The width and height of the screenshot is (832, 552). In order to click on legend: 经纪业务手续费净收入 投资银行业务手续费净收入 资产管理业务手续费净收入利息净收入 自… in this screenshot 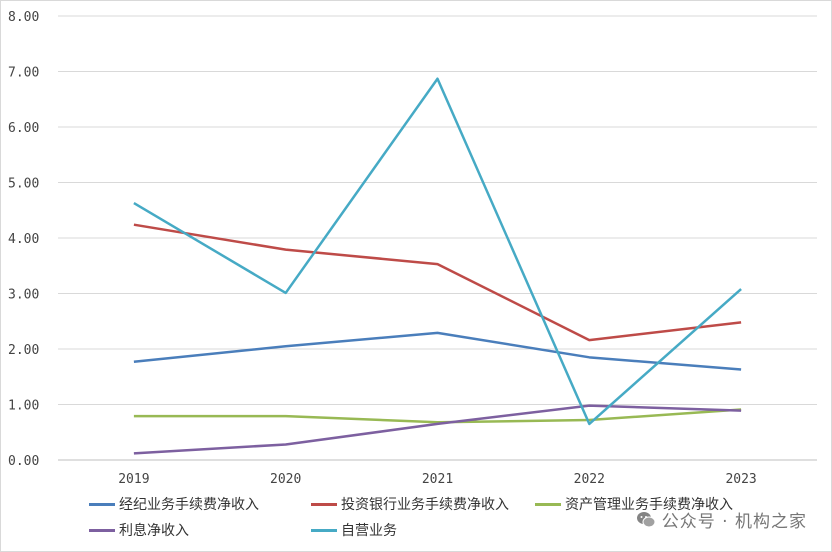, I will do `click(449, 521)`.